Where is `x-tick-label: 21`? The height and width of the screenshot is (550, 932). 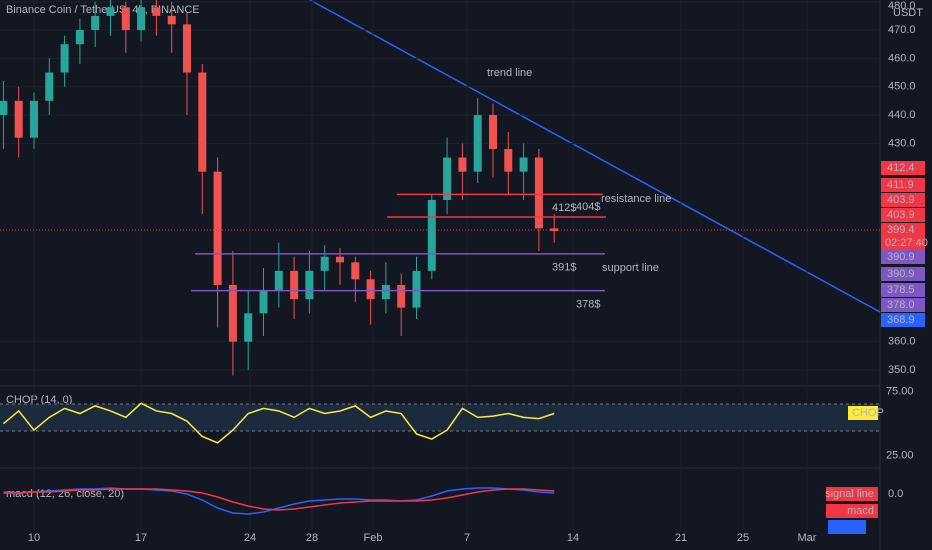 x-tick-label: 21 is located at coordinates (681, 538).